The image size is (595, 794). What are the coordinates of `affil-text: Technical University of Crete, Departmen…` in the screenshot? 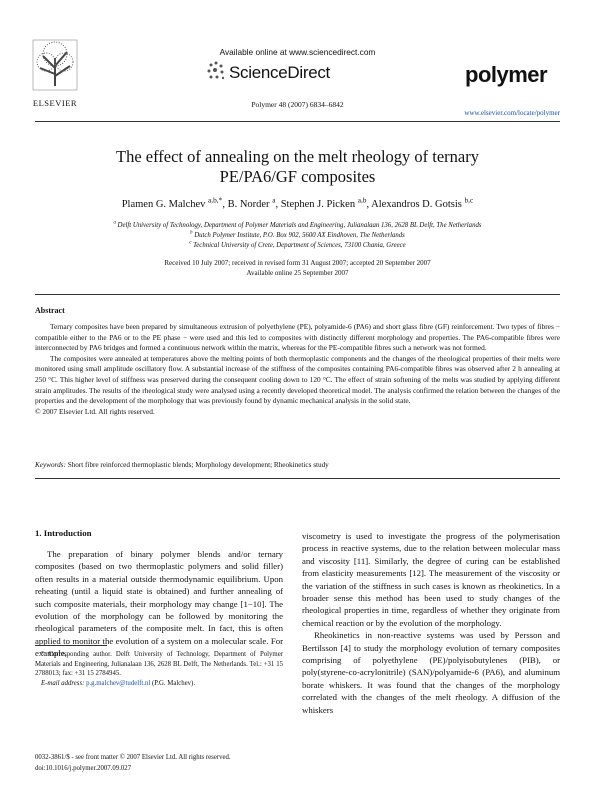 It's located at (299, 245).